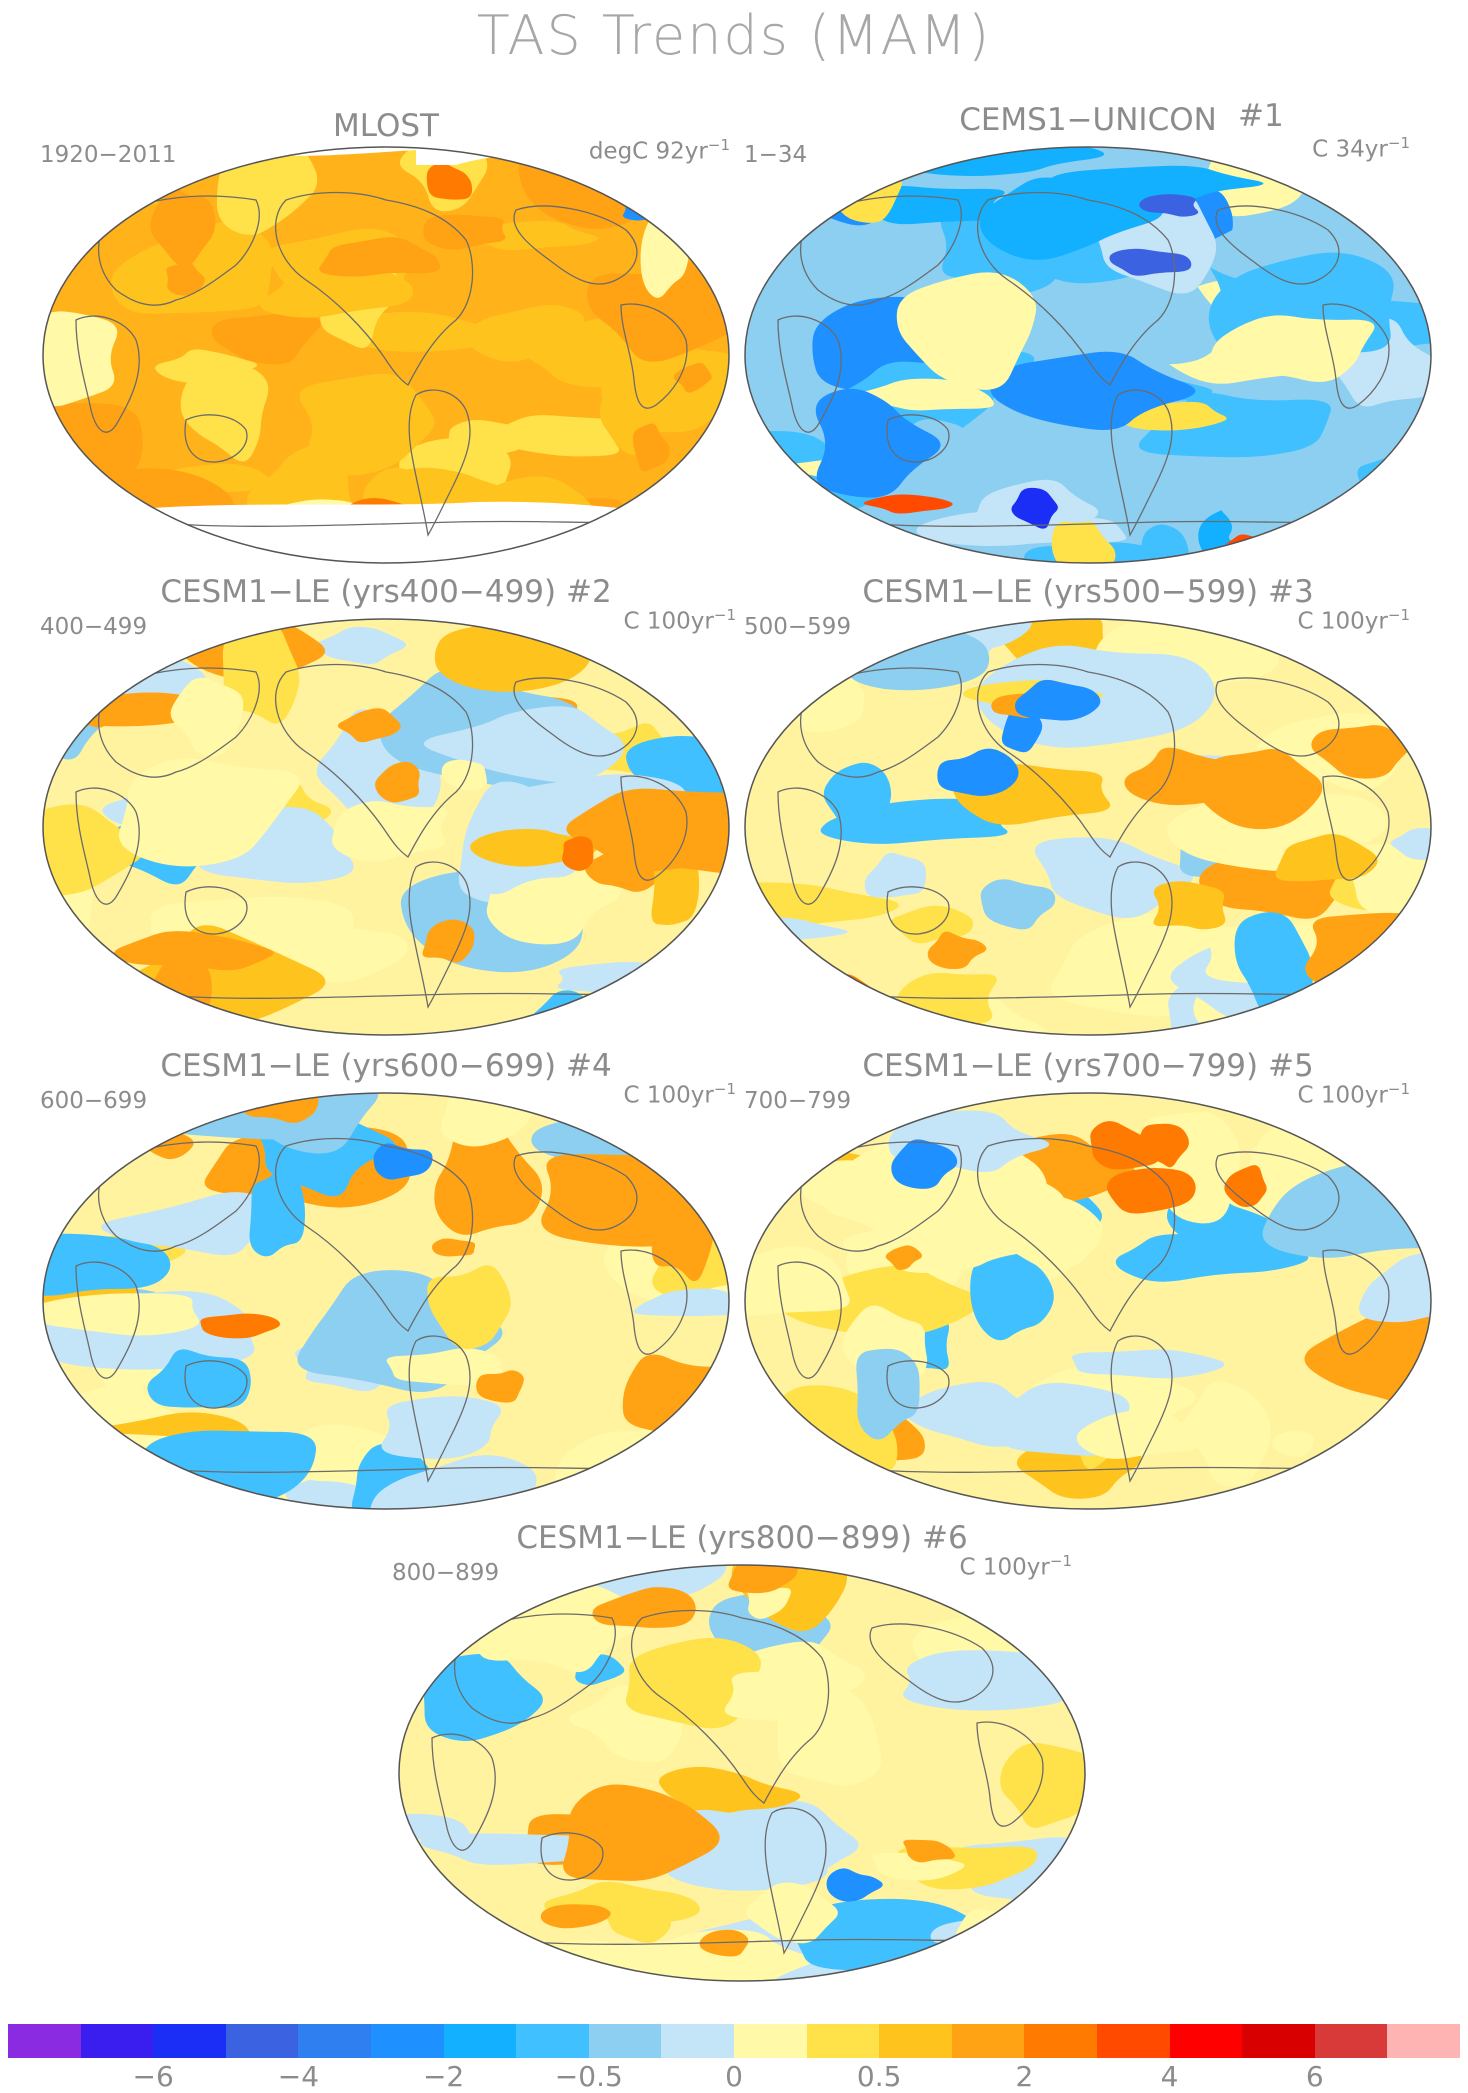 The height and width of the screenshot is (2093, 1468). Describe the element at coordinates (108, 155) in the screenshot. I see `panel-period-label: 1920−2011` at that location.